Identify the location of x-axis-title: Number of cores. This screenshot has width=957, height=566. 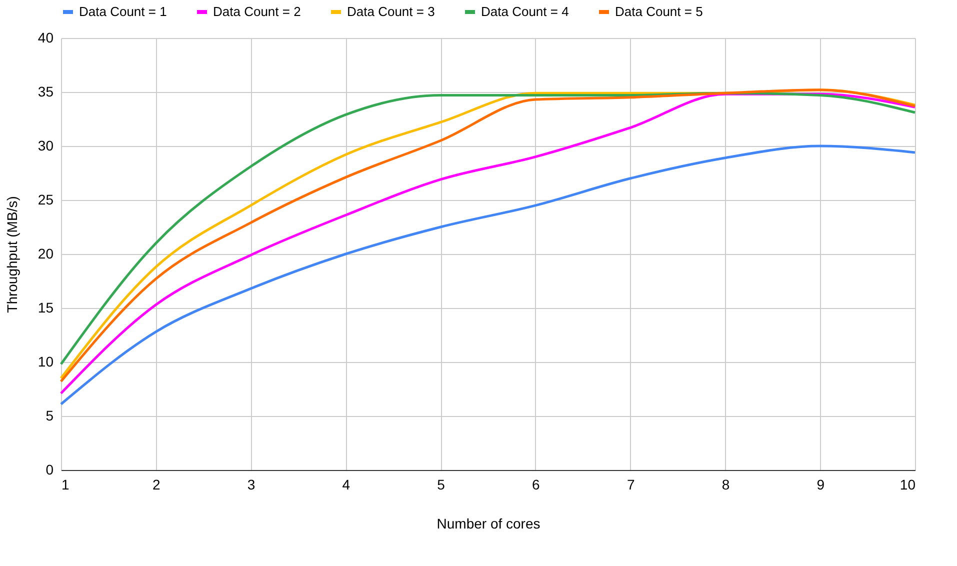
(488, 524).